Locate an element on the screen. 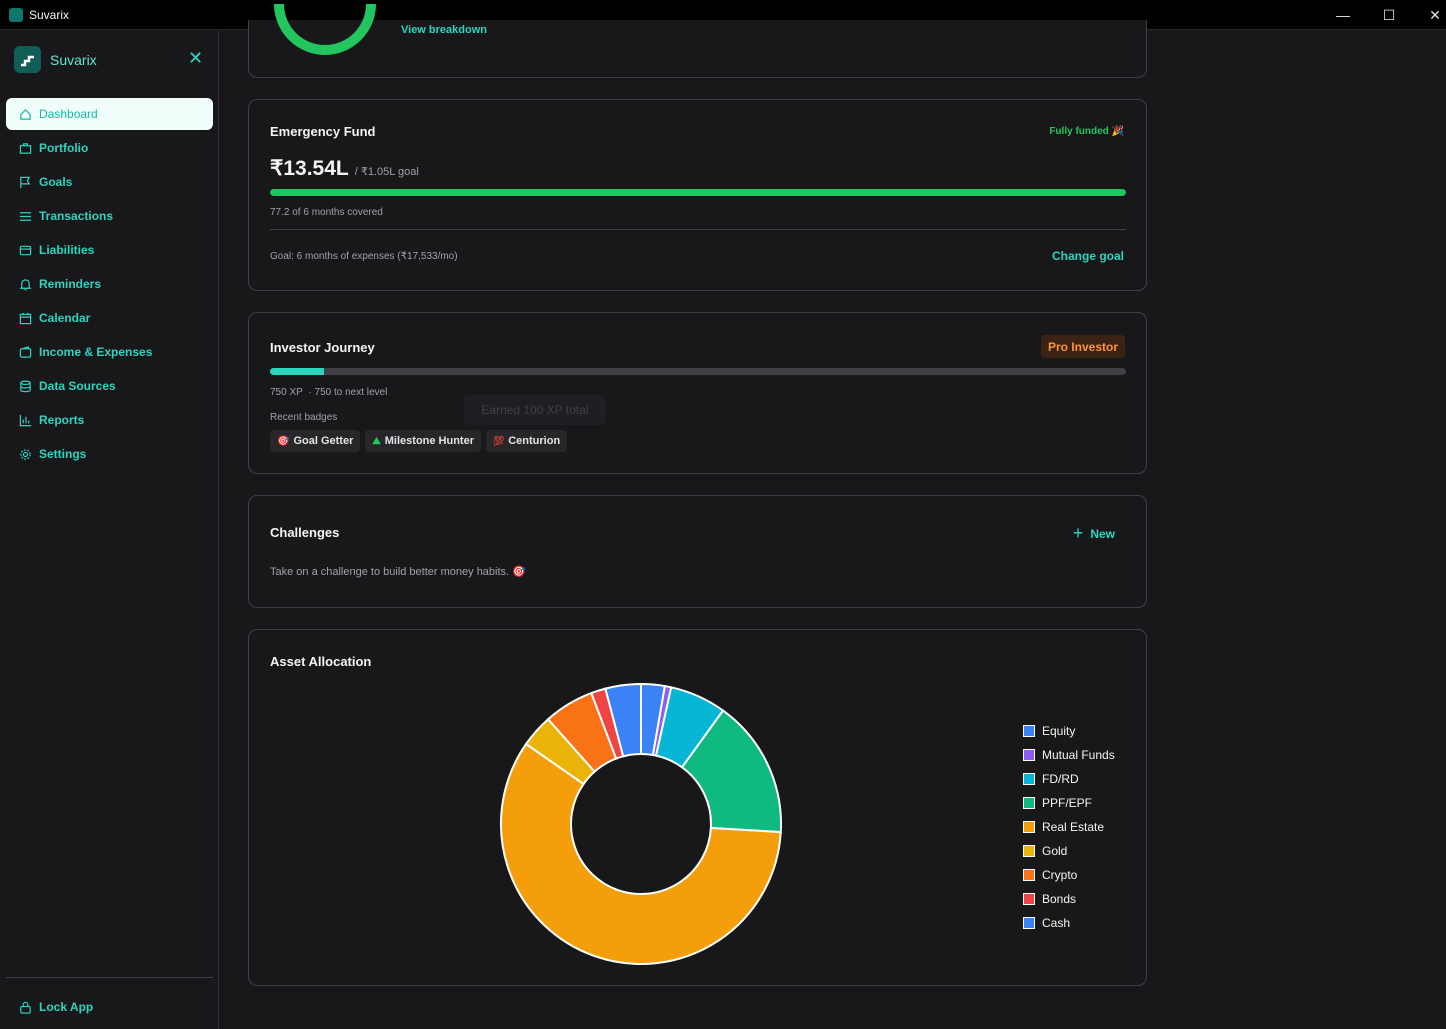  view-breakdown-link: View breakdown is located at coordinates (444, 30).